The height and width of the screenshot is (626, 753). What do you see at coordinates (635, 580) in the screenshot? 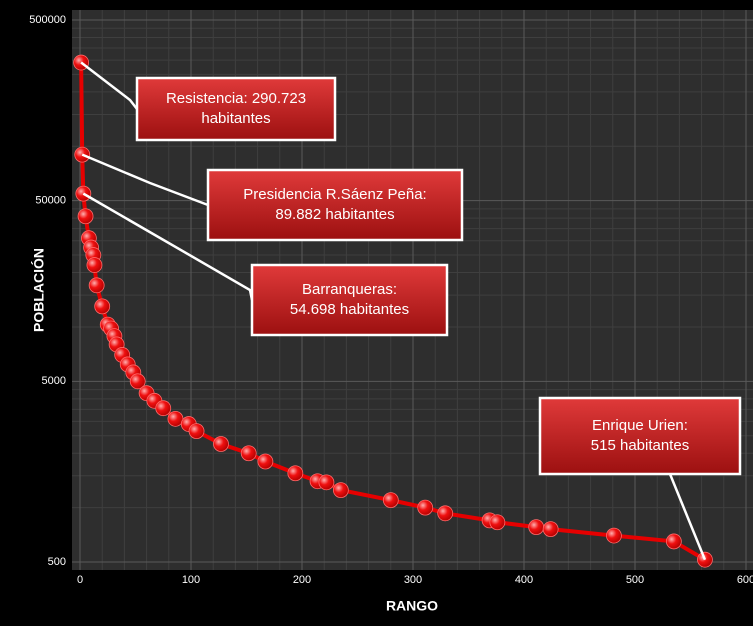
I see `x-tick-label: 500` at bounding box center [635, 580].